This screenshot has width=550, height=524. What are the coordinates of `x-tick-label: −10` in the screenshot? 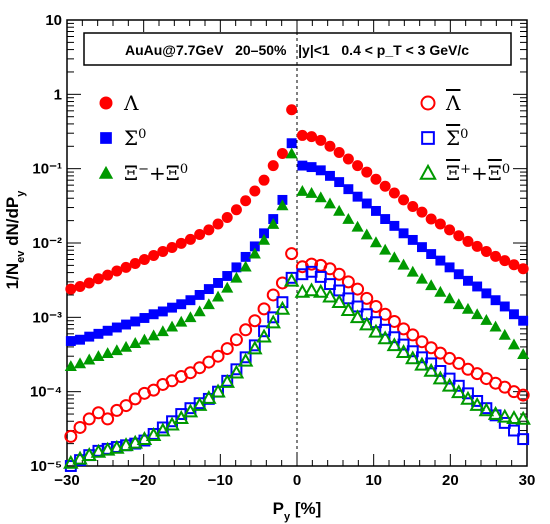 It's located at (220, 480).